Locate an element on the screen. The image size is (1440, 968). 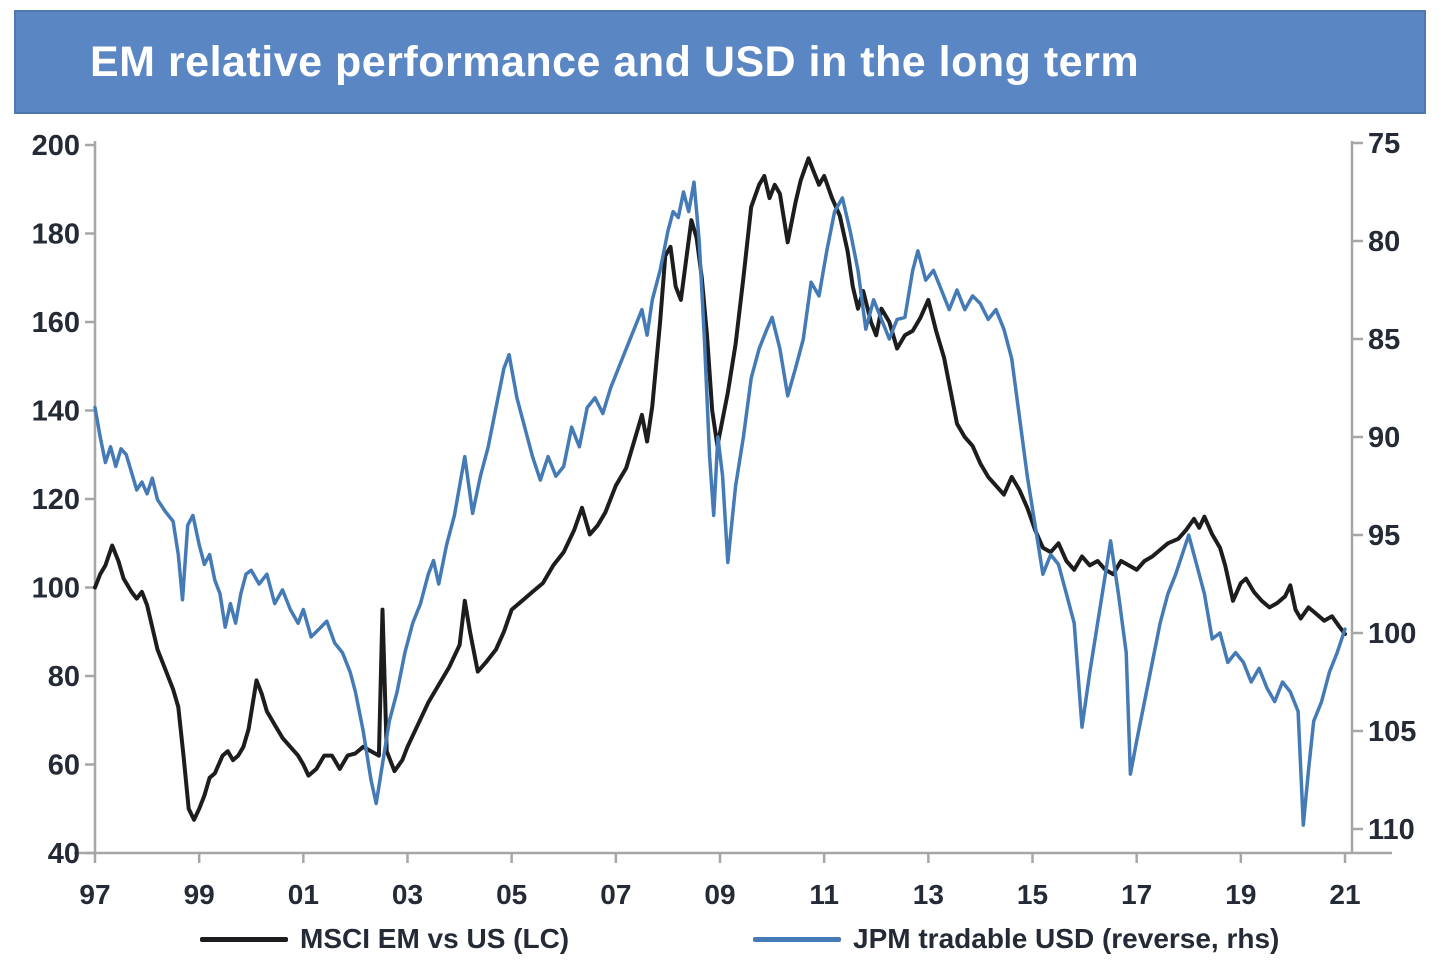
y-right-tick-label: 100 is located at coordinates (1392, 634).